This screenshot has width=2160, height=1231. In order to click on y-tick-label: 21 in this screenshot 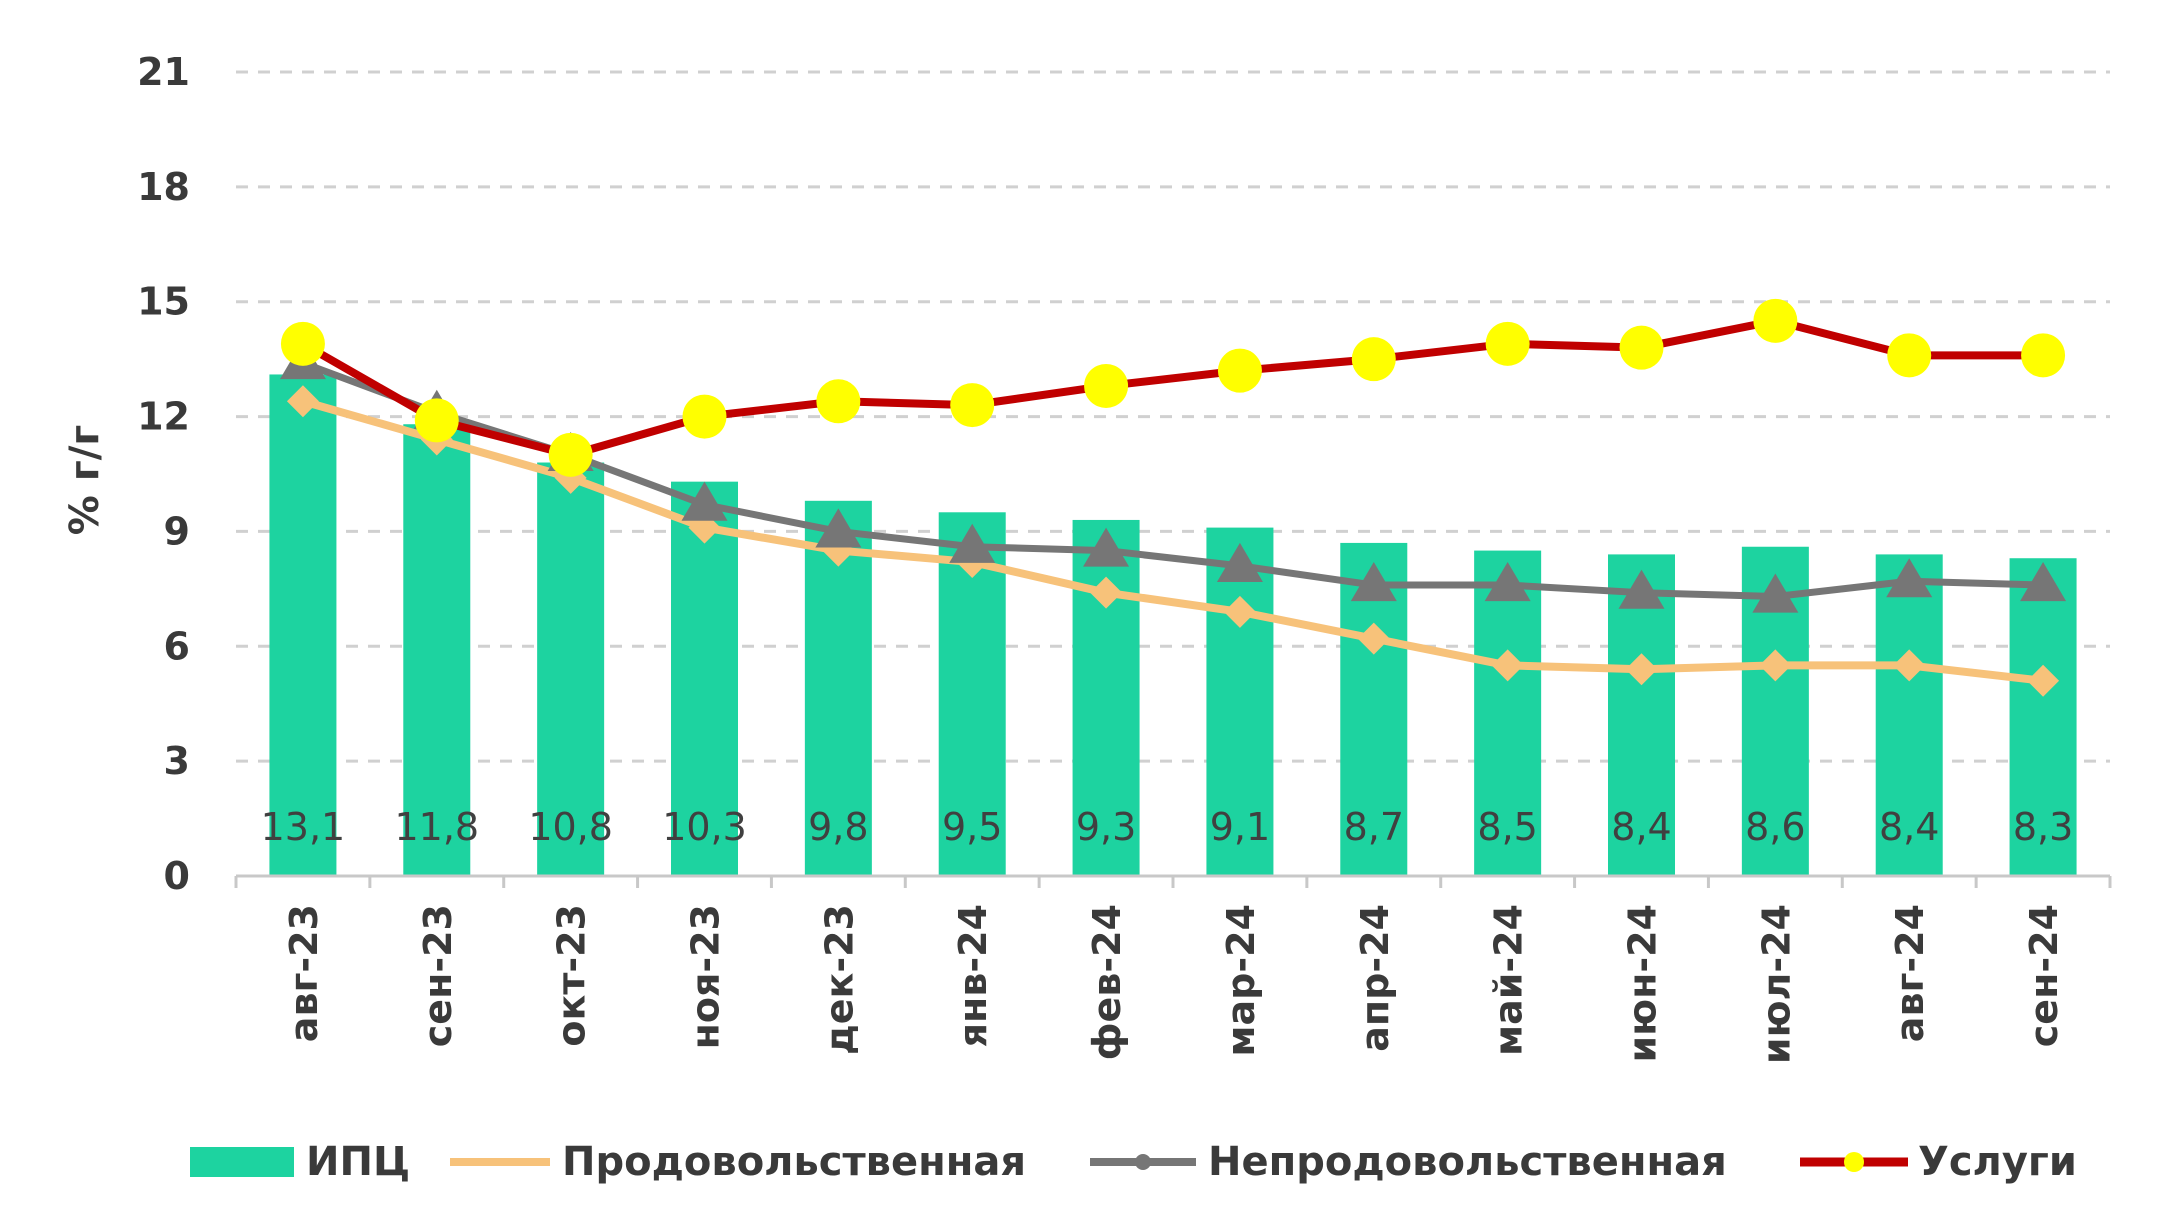, I will do `click(163, 72)`.